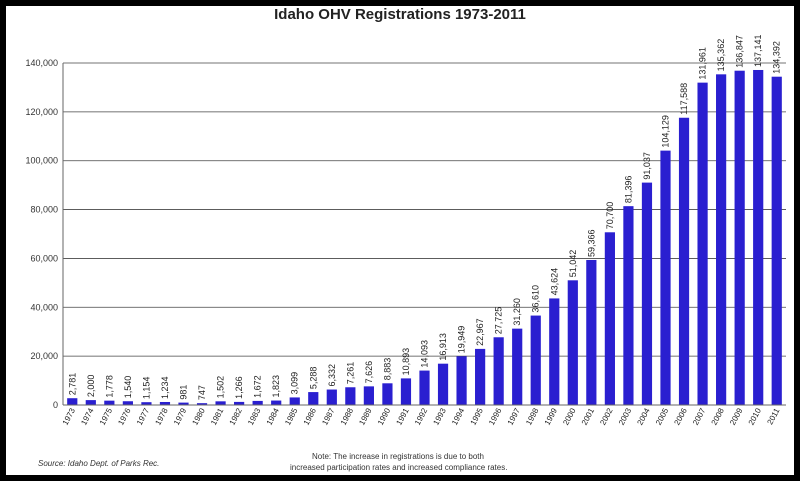  Describe the element at coordinates (684, 99) in the screenshot. I see `data-label: 117,588` at that location.